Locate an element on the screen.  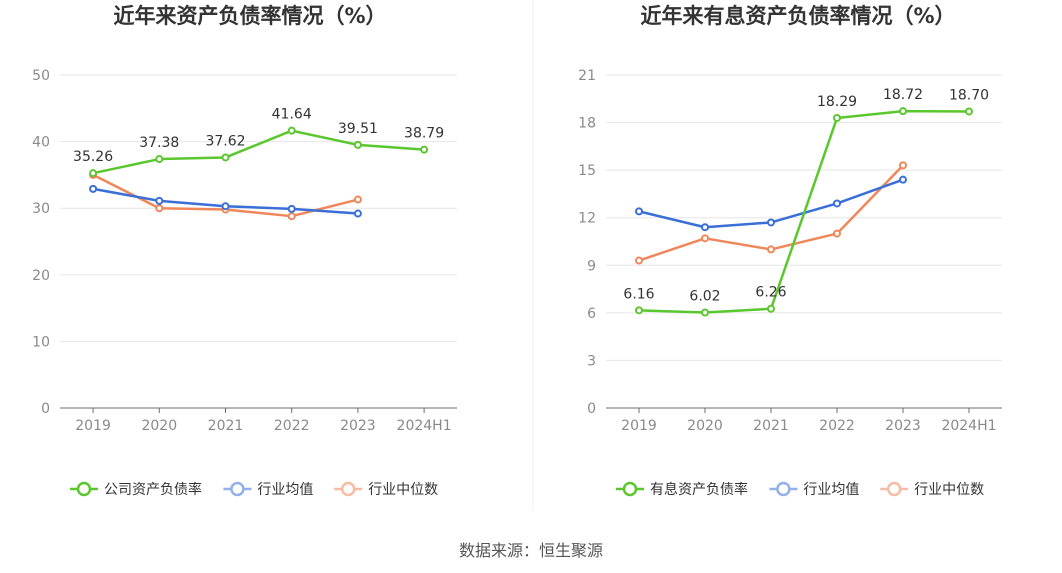
y-tick-label: 15 is located at coordinates (587, 171).